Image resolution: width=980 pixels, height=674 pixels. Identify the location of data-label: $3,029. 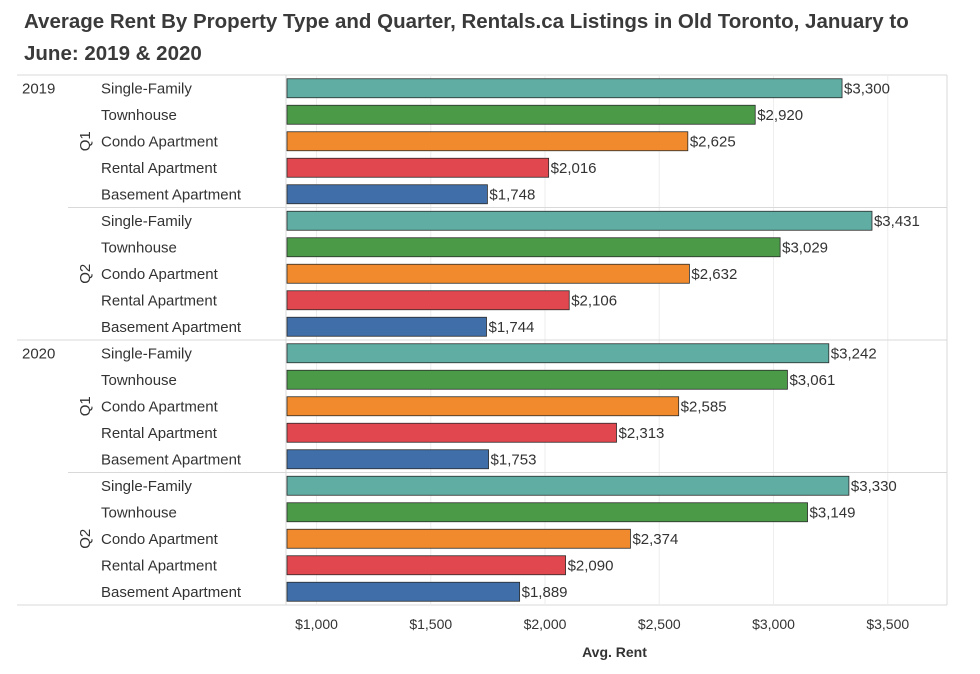
(805, 247).